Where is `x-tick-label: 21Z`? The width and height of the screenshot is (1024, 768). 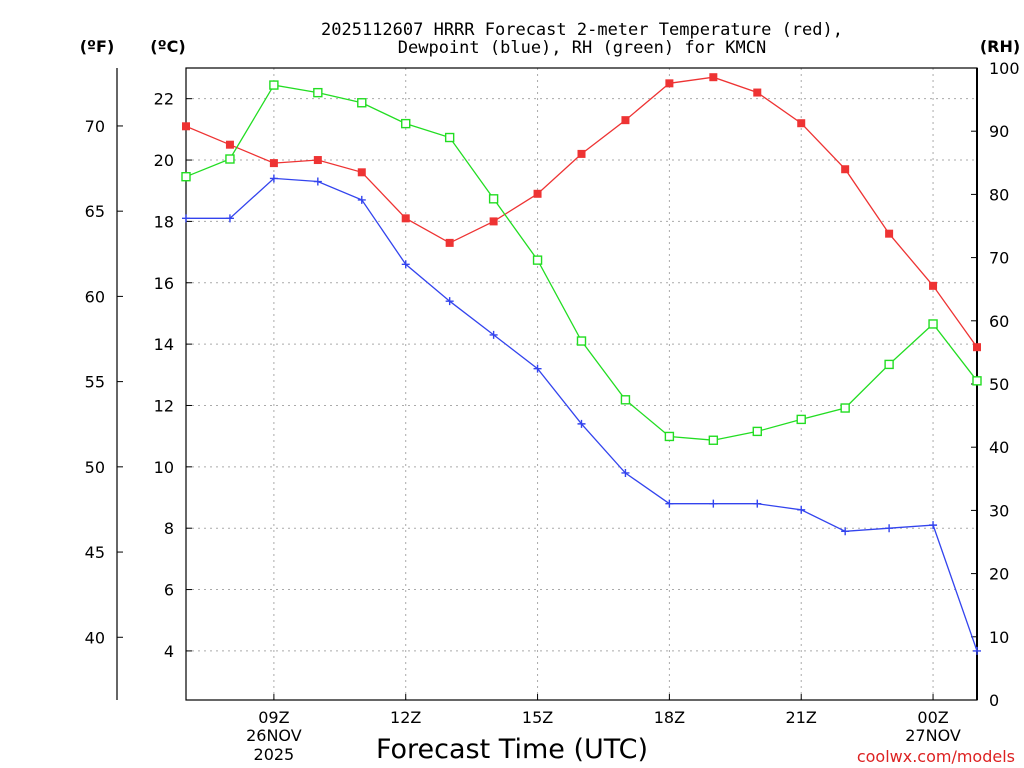
x-tick-label: 21Z is located at coordinates (801, 717).